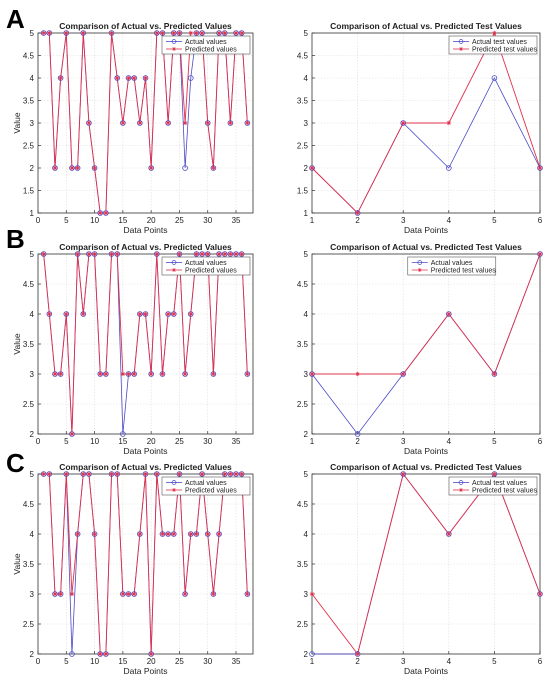  I want to click on x-tick-label: 0, so click(38, 220).